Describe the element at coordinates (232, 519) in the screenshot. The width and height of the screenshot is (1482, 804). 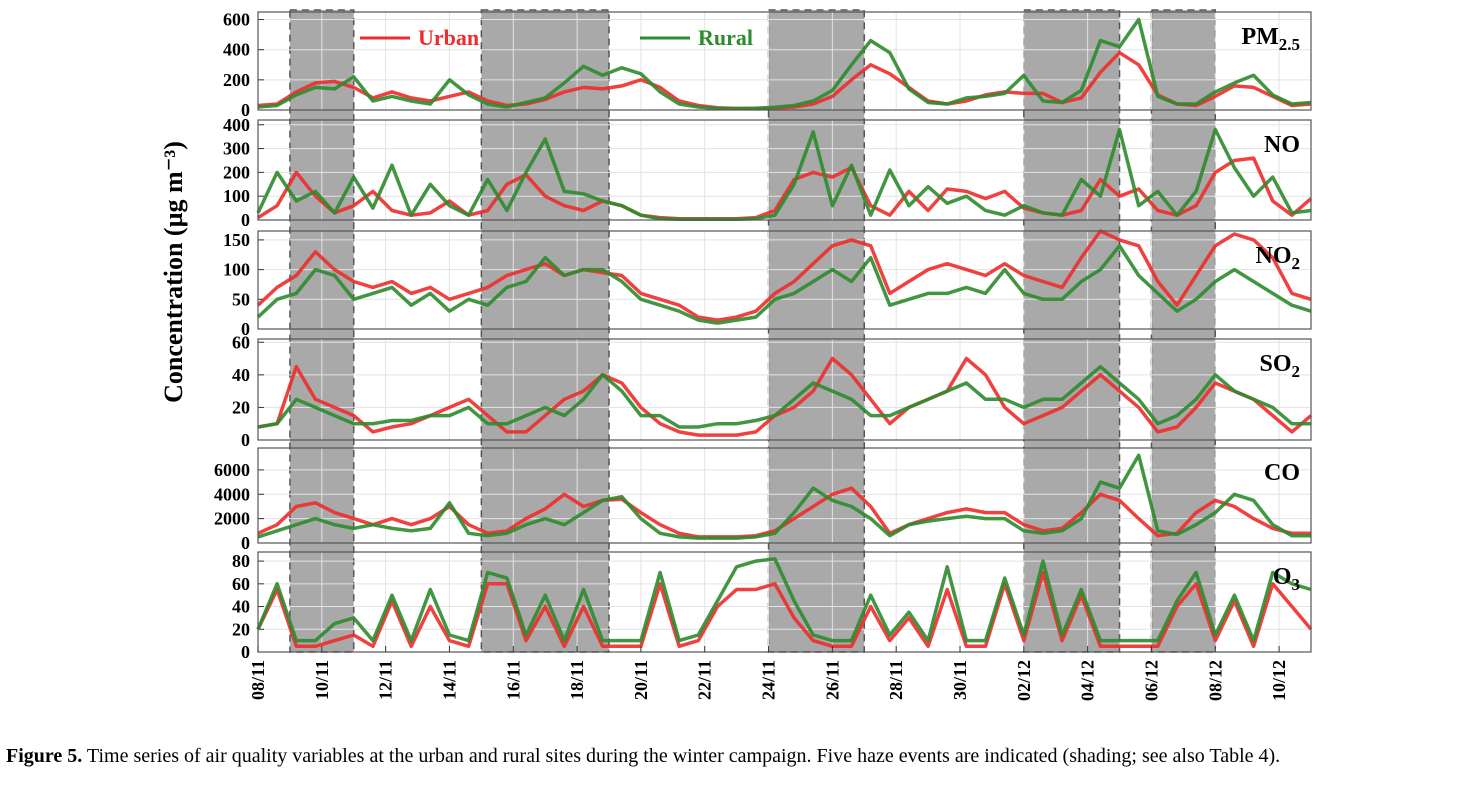
I see `y-tick-label: 2000` at that location.